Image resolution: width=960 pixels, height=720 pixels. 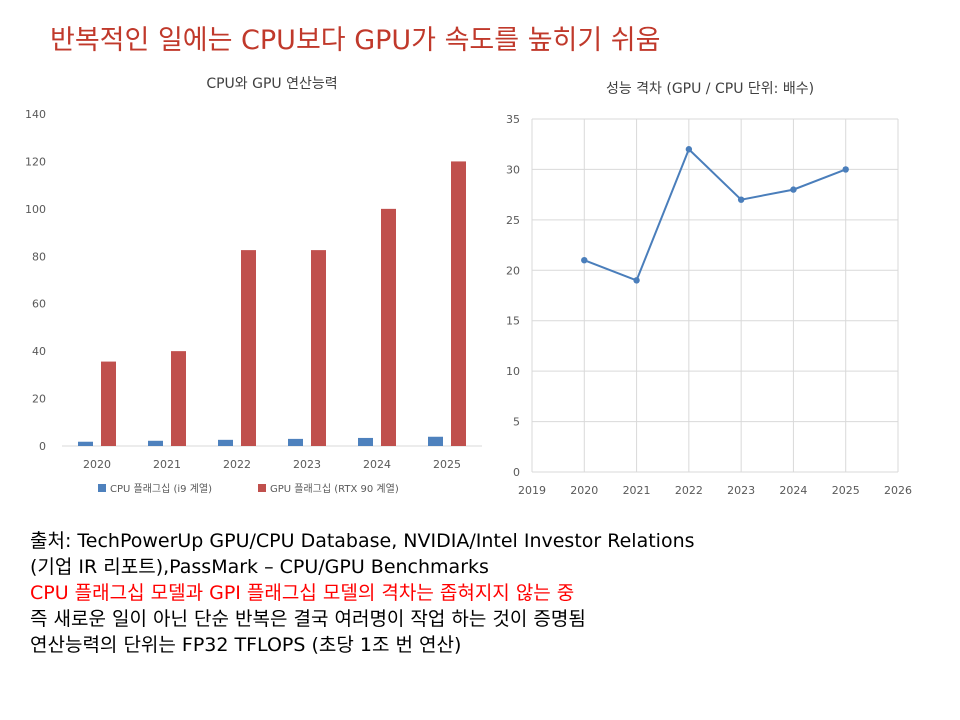 What do you see at coordinates (246, 645) in the screenshot?
I see `unit-note: 연산능력의 단위는 FP32 TFLOPS (초당 1조 번 연산)` at bounding box center [246, 645].